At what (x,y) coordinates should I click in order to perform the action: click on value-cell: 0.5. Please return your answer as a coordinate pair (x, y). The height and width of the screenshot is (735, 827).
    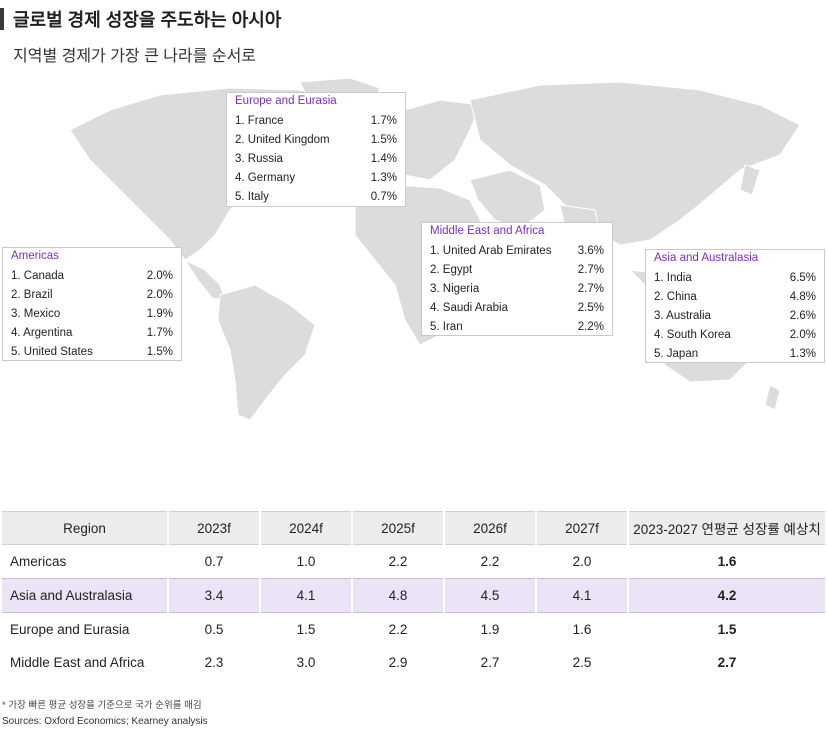
    Looking at the image, I should click on (214, 629).